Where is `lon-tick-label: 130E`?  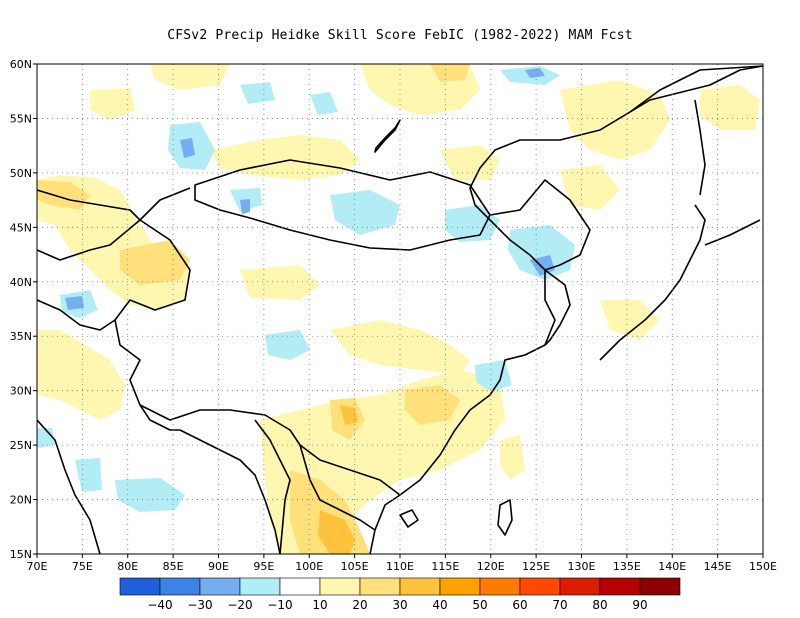
lon-tick-label: 130E is located at coordinates (582, 566).